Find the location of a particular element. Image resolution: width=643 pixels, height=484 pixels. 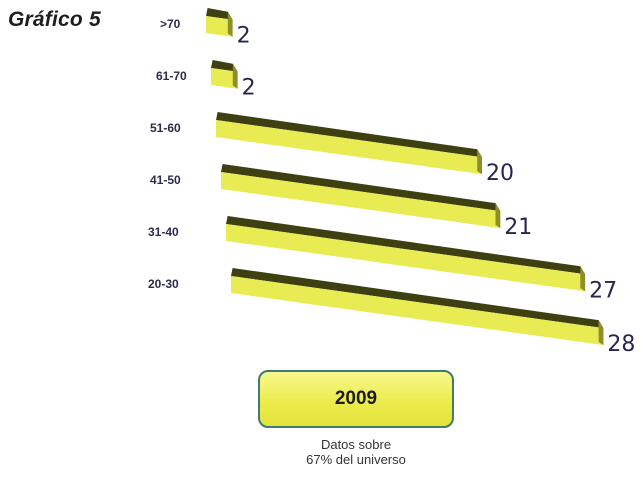

category-label: 20-30 is located at coordinates (163, 284).